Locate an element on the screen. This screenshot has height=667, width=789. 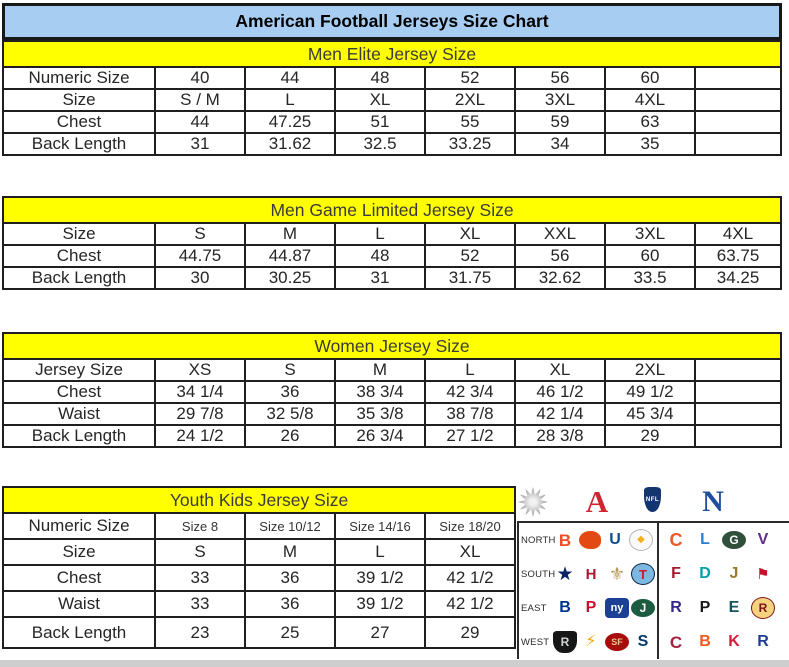
table-row: Jersey Size XS S M L XL 2XL is located at coordinates (392, 370).